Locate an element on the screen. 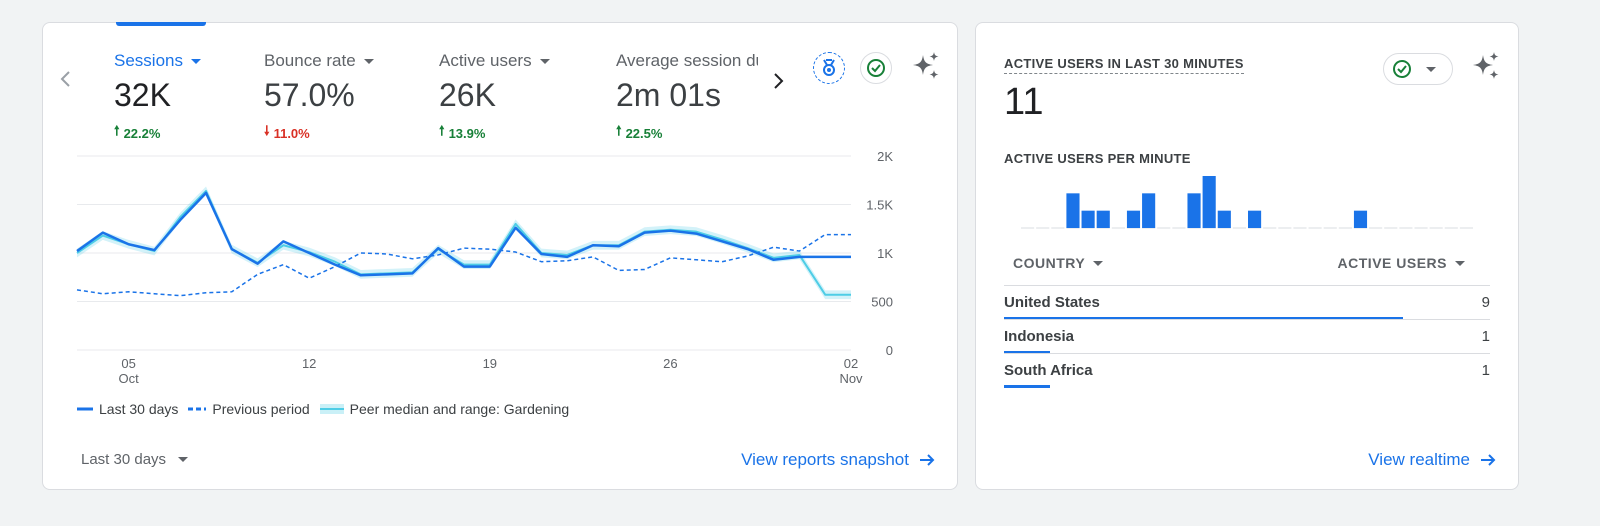  ribbon-badge-icon is located at coordinates (829, 67).